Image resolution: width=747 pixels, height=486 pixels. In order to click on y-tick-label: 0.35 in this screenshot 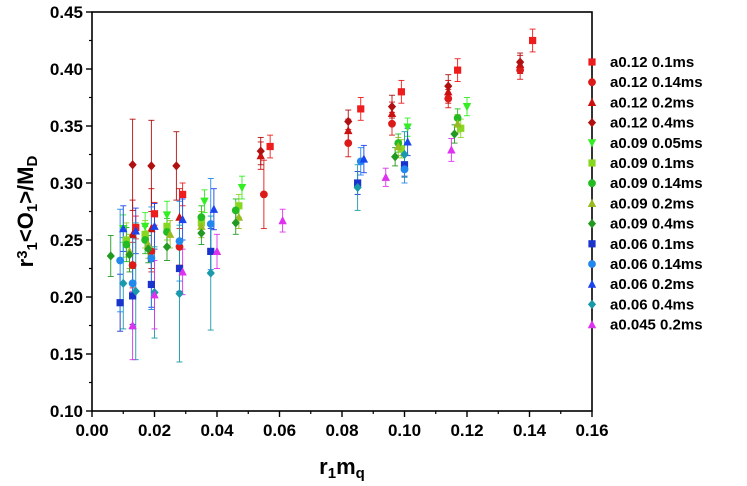, I will do `click(66, 126)`.